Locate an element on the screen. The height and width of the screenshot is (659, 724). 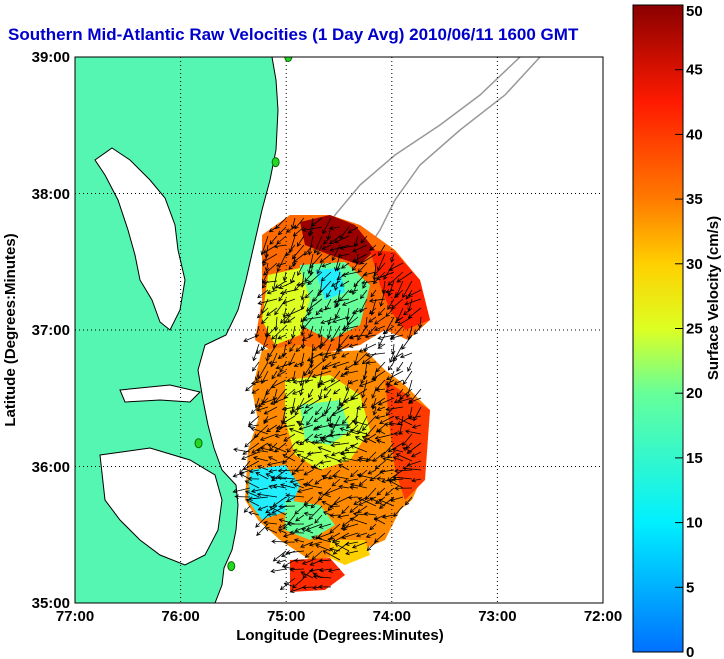
colorbar-tick-label: 5 is located at coordinates (690, 587).